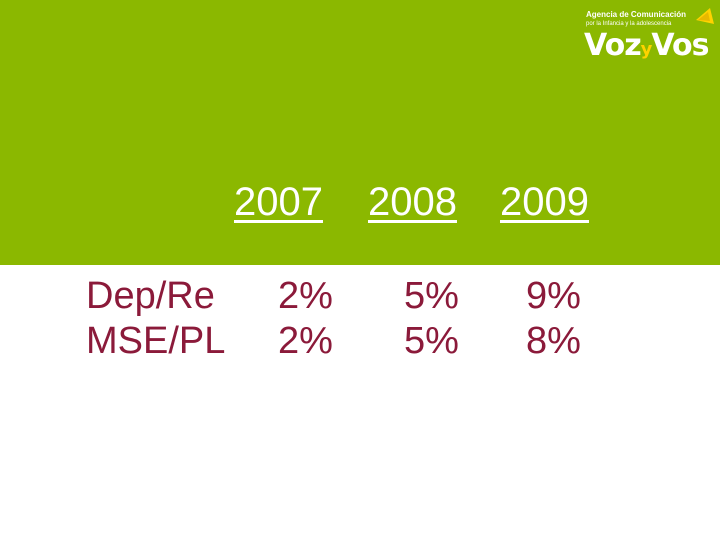  Describe the element at coordinates (629, 24) in the screenshot. I see `logo-tagline-2: por la Infancia y la adolescencia` at that location.